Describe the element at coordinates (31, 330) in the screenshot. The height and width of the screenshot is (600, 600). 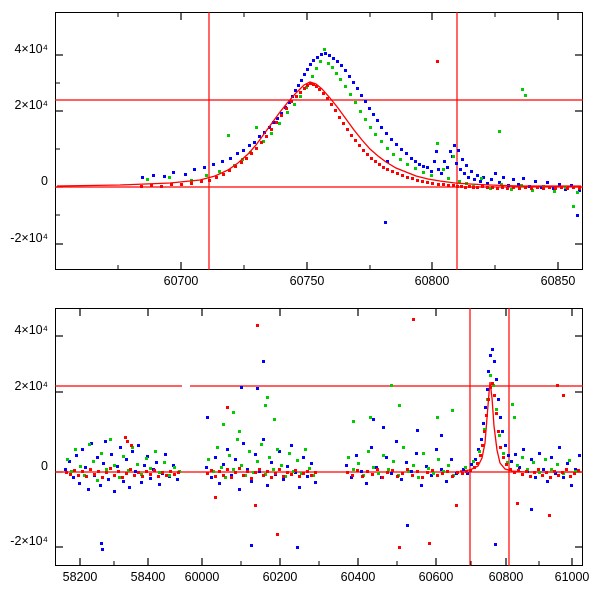
I see `bottom-ytick-label-4e4: 4×10⁴` at that location.